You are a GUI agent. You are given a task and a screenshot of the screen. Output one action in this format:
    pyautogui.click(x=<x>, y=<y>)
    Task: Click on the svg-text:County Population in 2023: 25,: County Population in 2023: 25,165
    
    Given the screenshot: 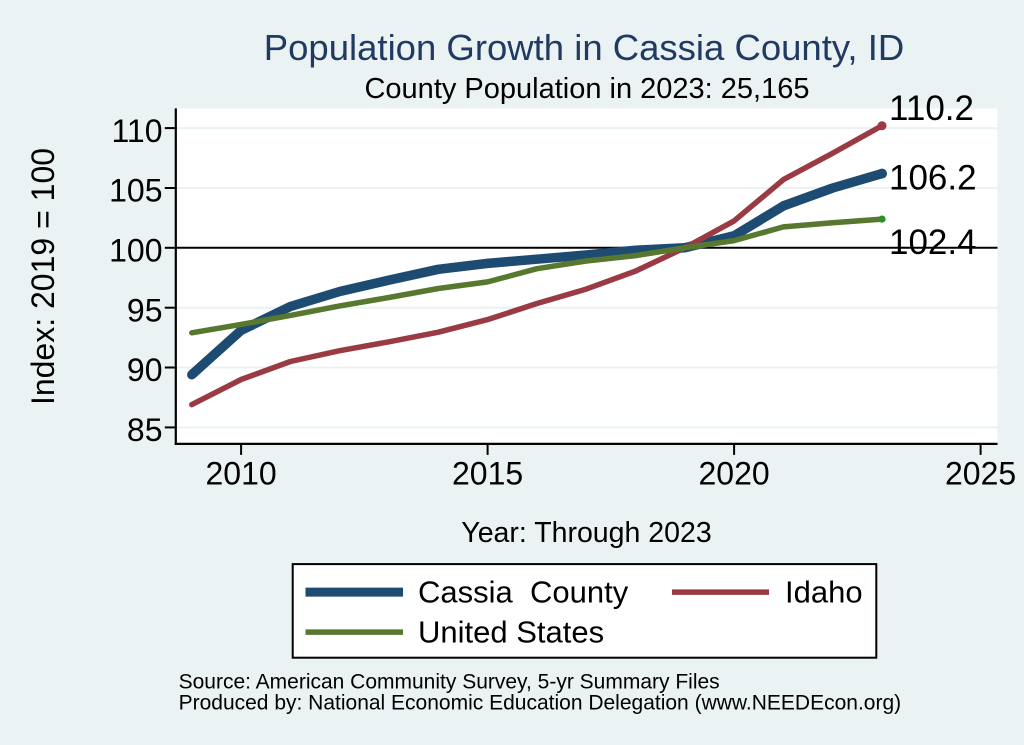 What is the action you would take?
    pyautogui.click(x=586, y=89)
    